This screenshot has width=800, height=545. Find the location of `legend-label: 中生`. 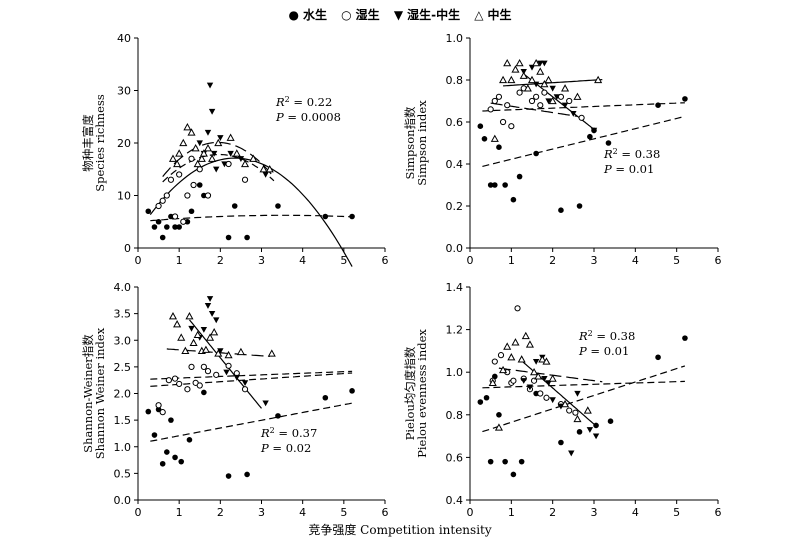

legend-label: 中生 is located at coordinates (499, 15).